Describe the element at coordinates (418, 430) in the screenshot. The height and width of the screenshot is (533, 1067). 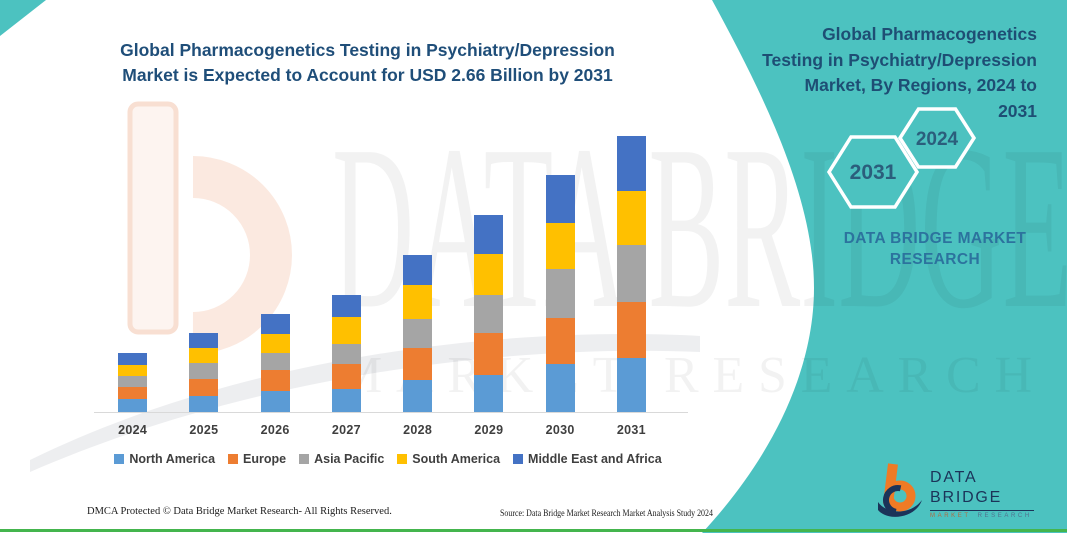
I see `x-tick-2028: 2028` at that location.